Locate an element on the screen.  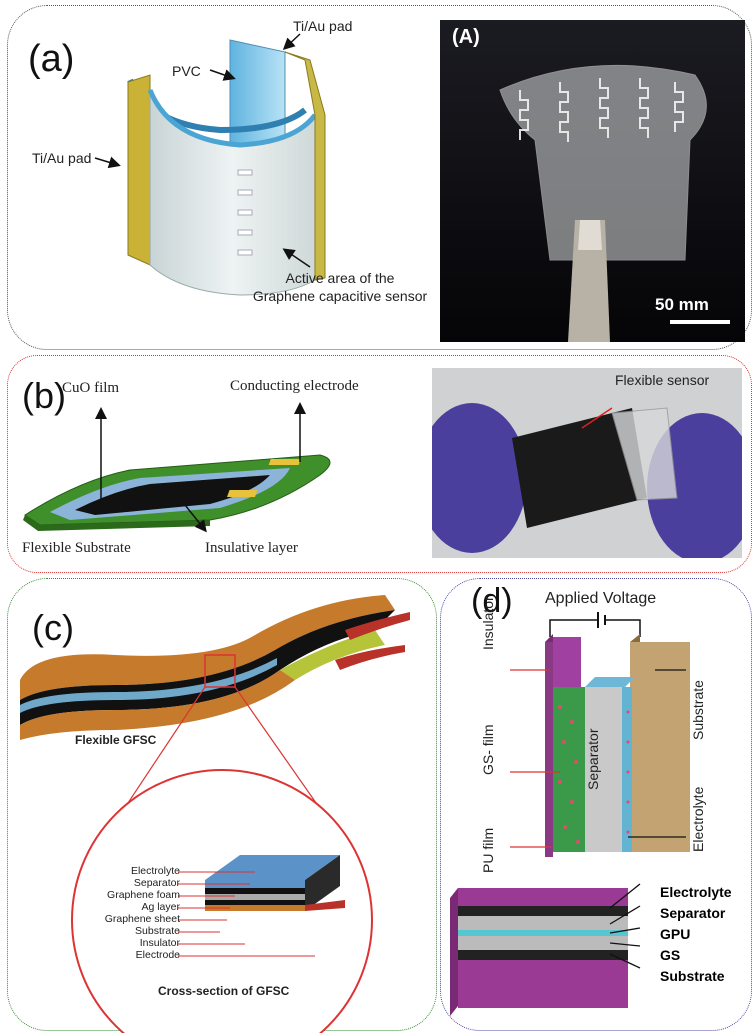
panel-c-label: (c) is located at coordinates (53, 627).